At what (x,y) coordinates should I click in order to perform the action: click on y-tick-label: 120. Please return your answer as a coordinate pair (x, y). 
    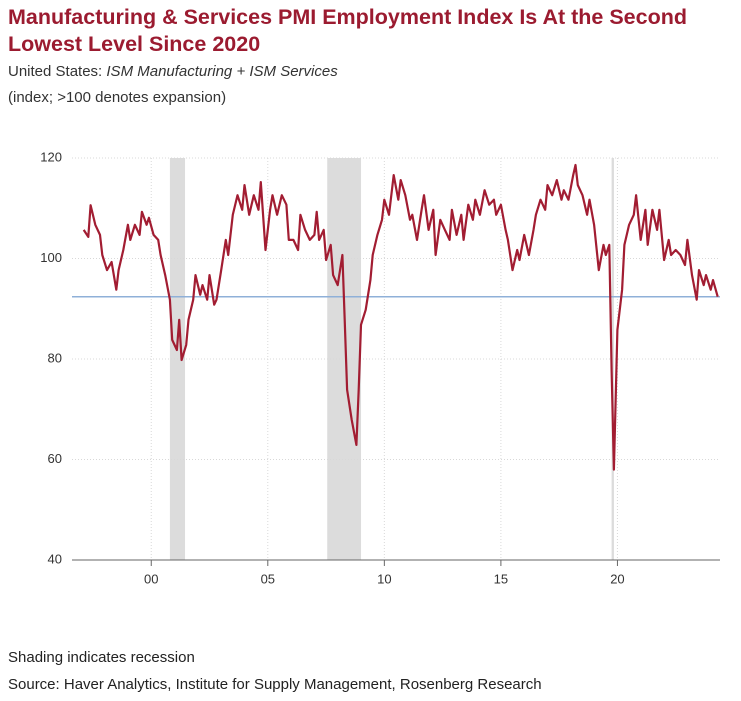
    Looking at the image, I should click on (51, 156).